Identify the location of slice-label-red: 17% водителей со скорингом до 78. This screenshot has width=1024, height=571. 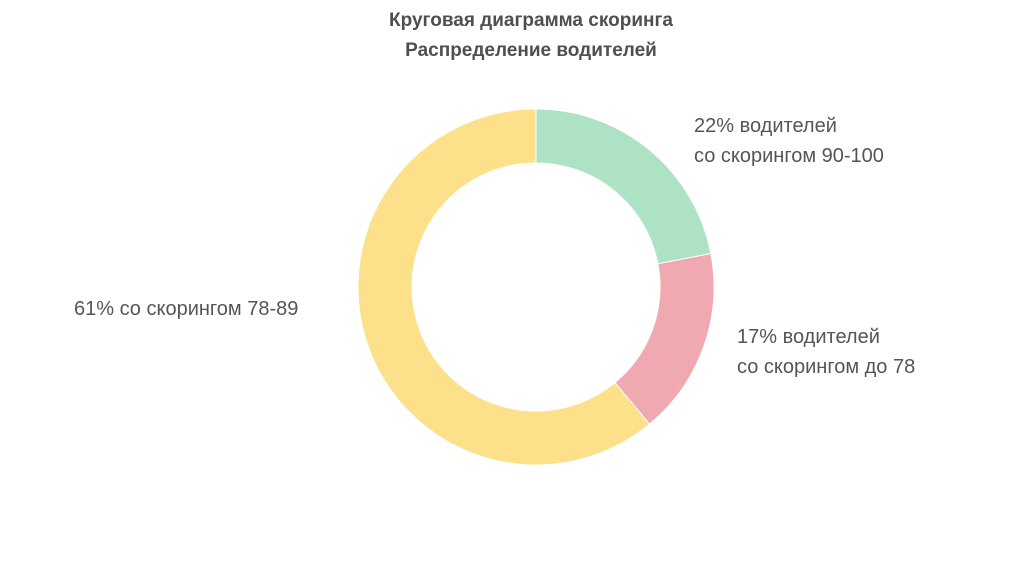
(826, 352).